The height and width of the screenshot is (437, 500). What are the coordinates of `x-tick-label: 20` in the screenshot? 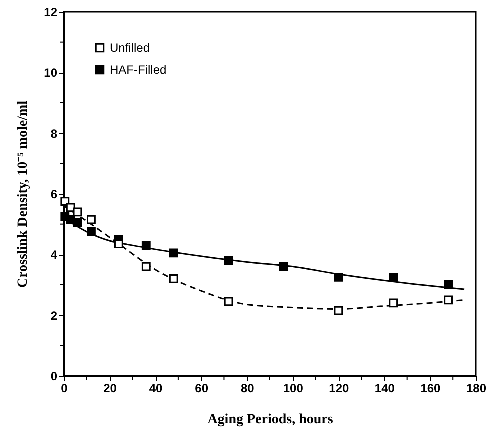 It's located at (111, 389).